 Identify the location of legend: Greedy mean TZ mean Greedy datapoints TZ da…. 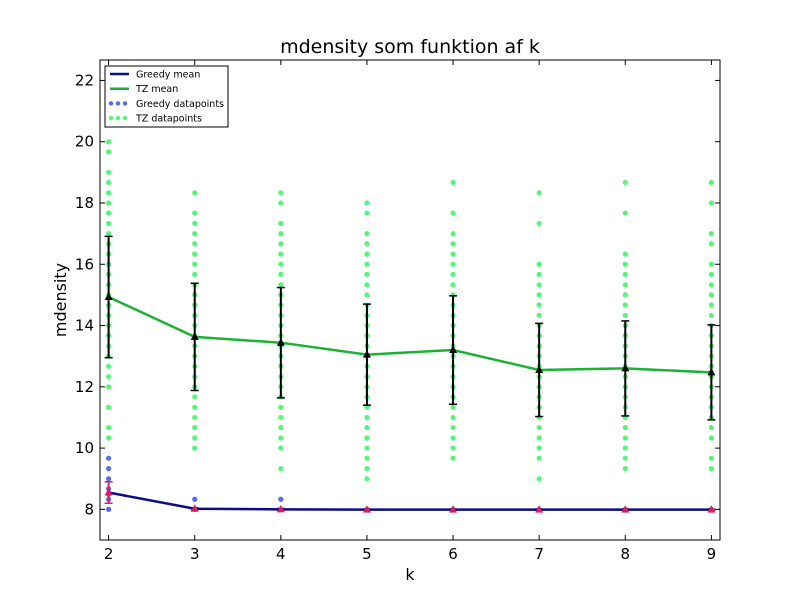
(166, 96).